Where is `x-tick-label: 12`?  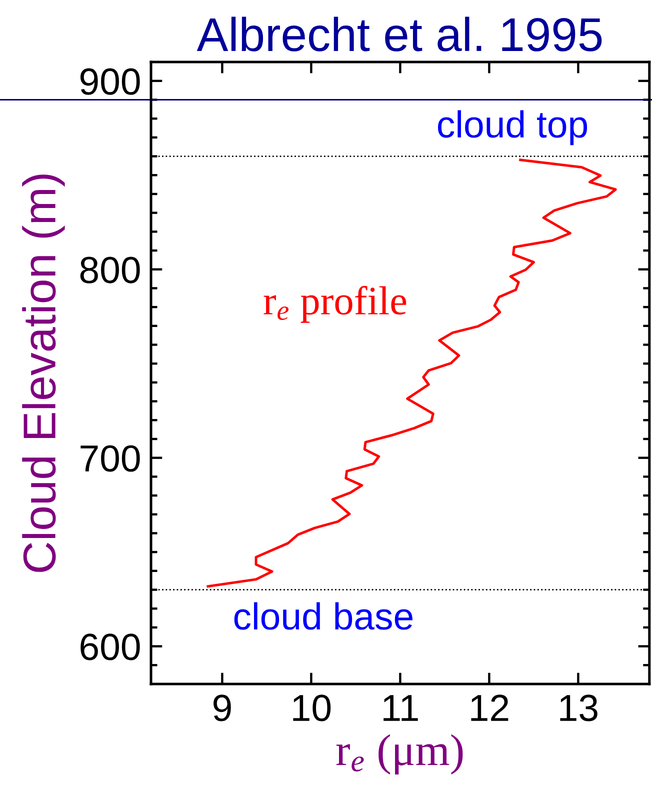
x-tick-label: 12 is located at coordinates (489, 707).